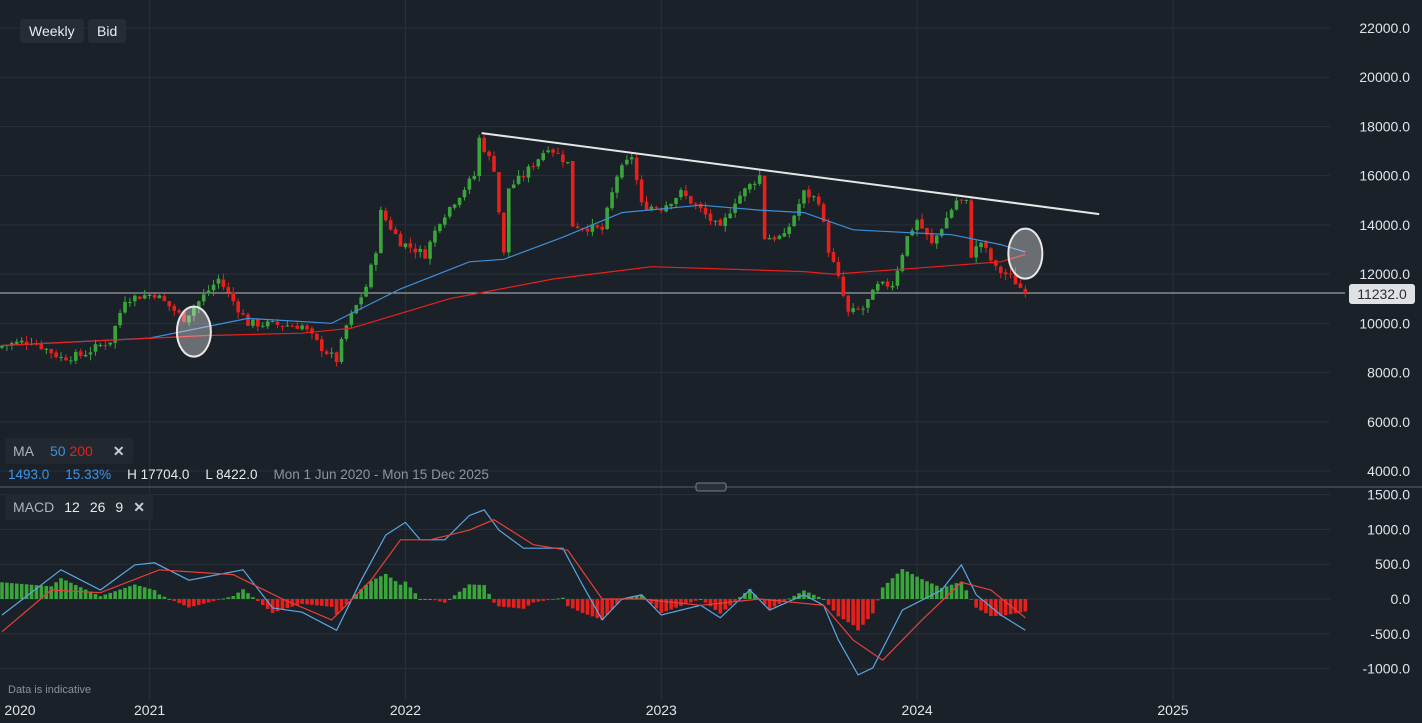 This screenshot has width=1422, height=723. I want to click on highlight-circle, so click(1025, 253).